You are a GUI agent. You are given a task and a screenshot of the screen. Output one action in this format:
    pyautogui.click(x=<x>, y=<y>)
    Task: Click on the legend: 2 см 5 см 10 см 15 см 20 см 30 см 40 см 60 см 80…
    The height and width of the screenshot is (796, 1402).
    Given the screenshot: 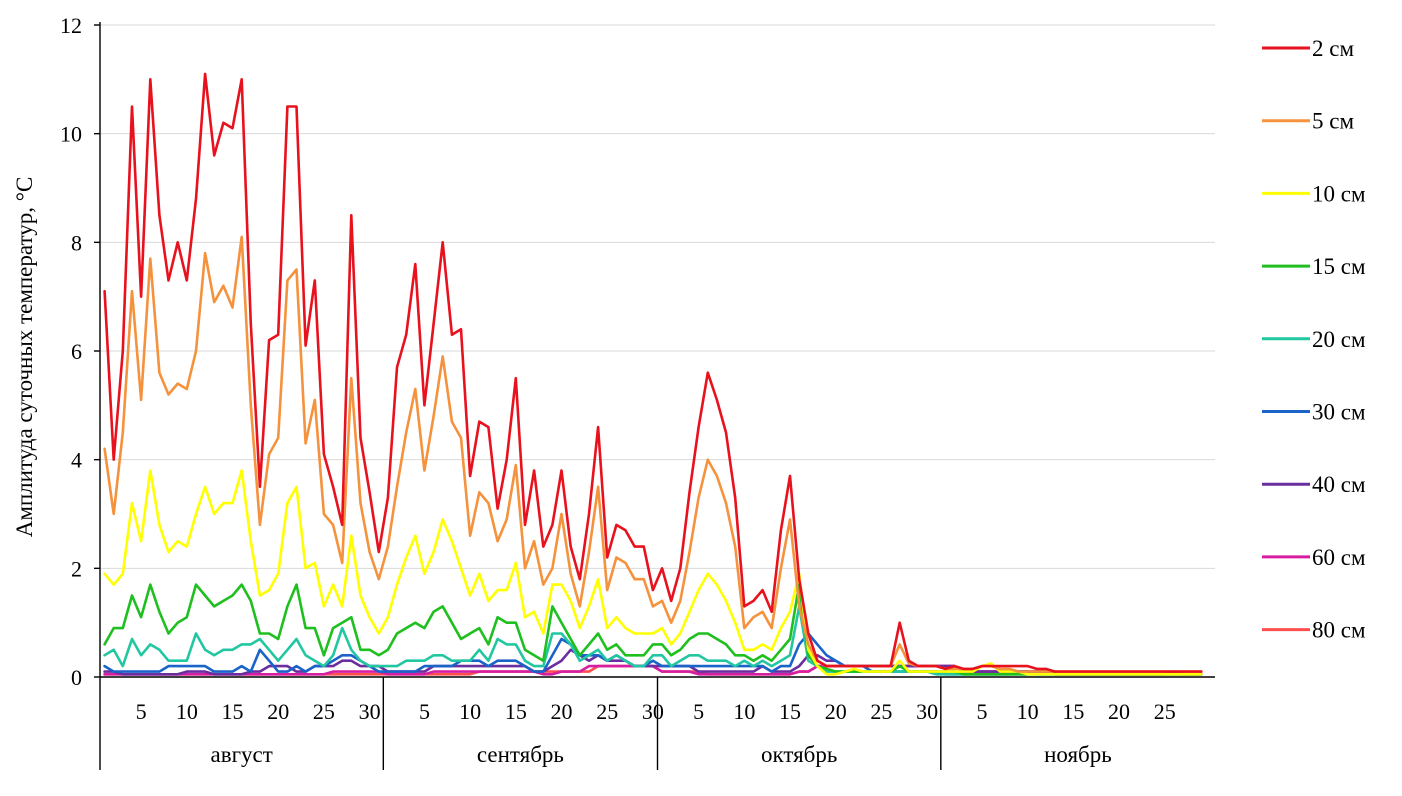 What is the action you would take?
    pyautogui.click(x=1314, y=339)
    